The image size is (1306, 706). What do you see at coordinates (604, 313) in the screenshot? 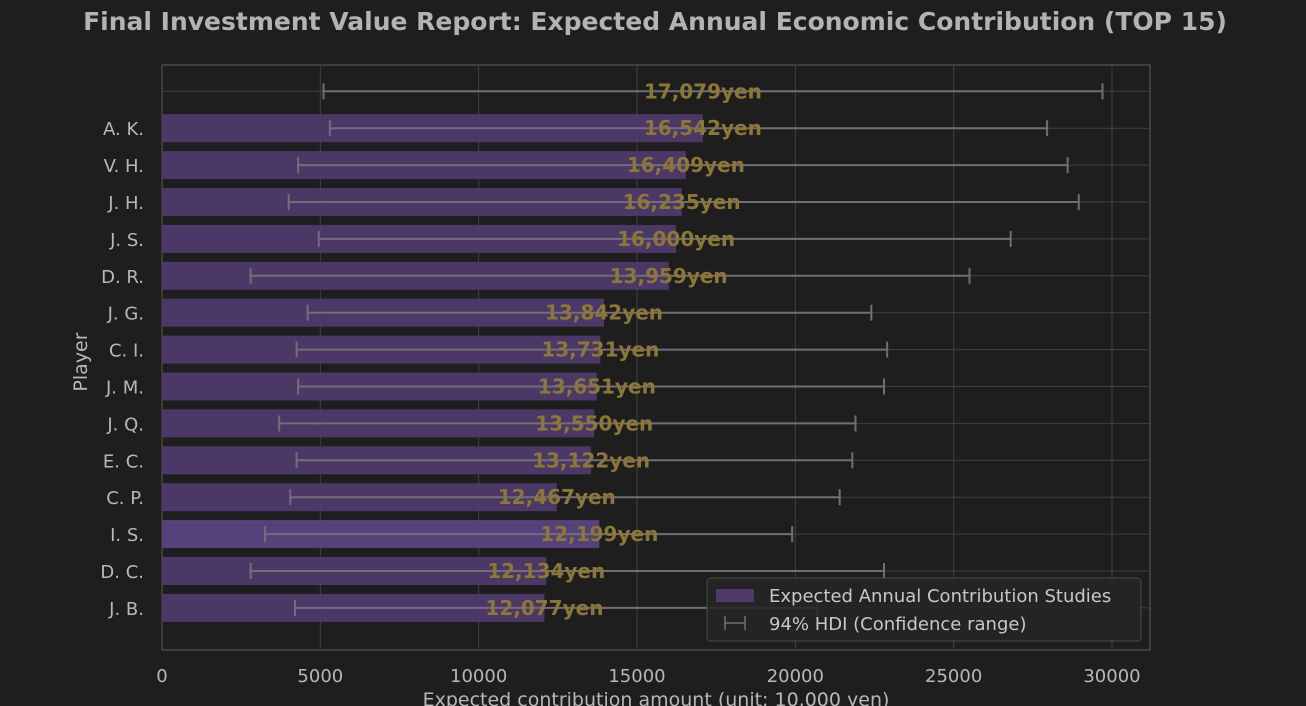
I see `value-label-jg-6: 13,842yen` at bounding box center [604, 313].